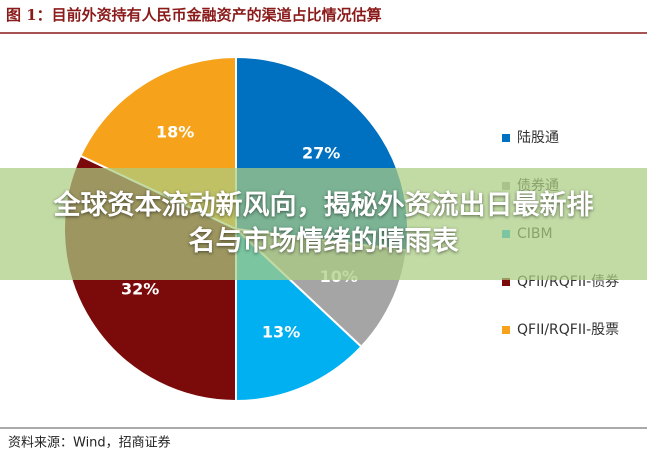 This screenshot has width=647, height=455. I want to click on slice-label: 13%, so click(281, 332).